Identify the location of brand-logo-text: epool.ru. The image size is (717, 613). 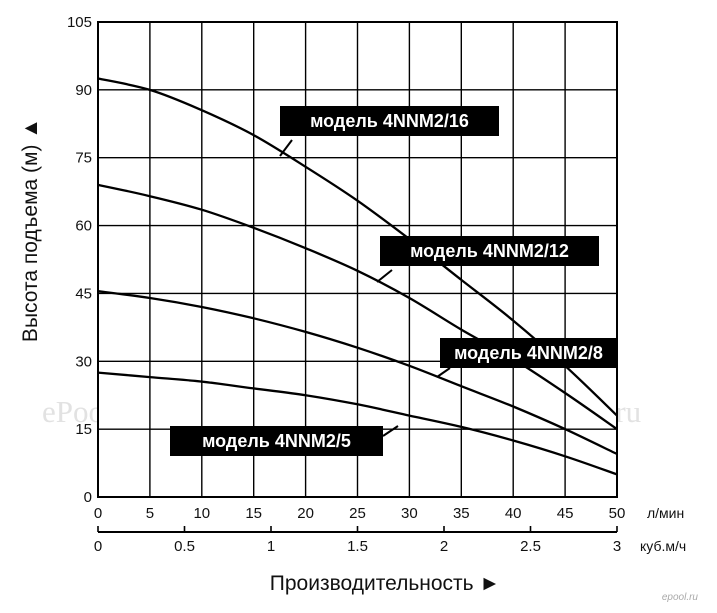
(680, 597).